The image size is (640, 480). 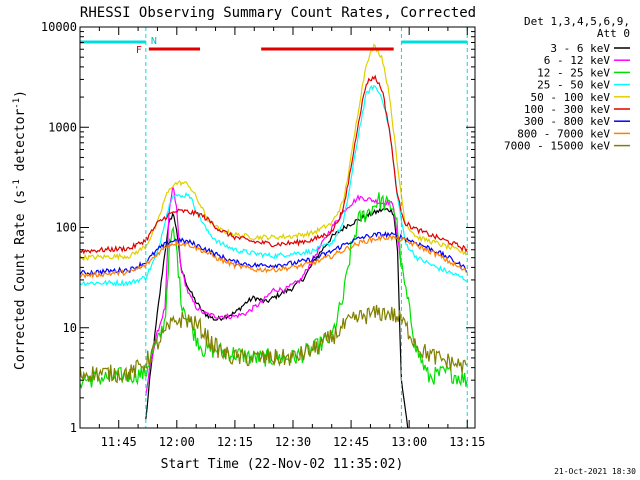 I want to click on x-tick-label: 11:45, so click(x=119, y=442).